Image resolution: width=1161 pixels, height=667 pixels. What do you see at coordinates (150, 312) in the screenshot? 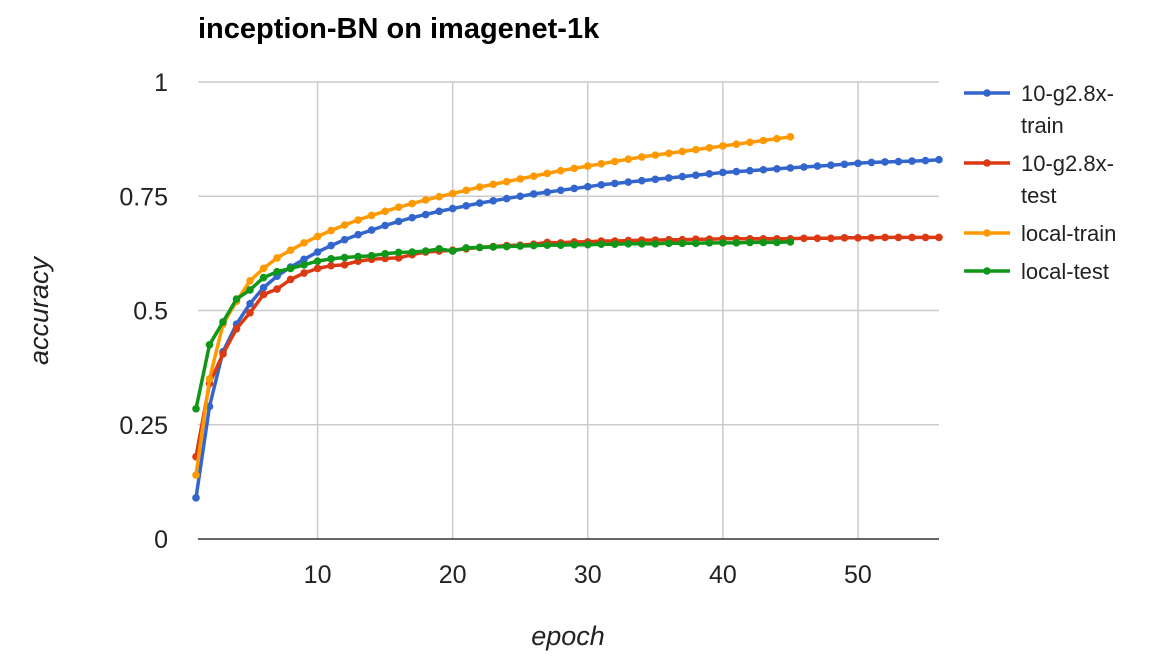
I see `y-tick-label: 0.5` at bounding box center [150, 312].